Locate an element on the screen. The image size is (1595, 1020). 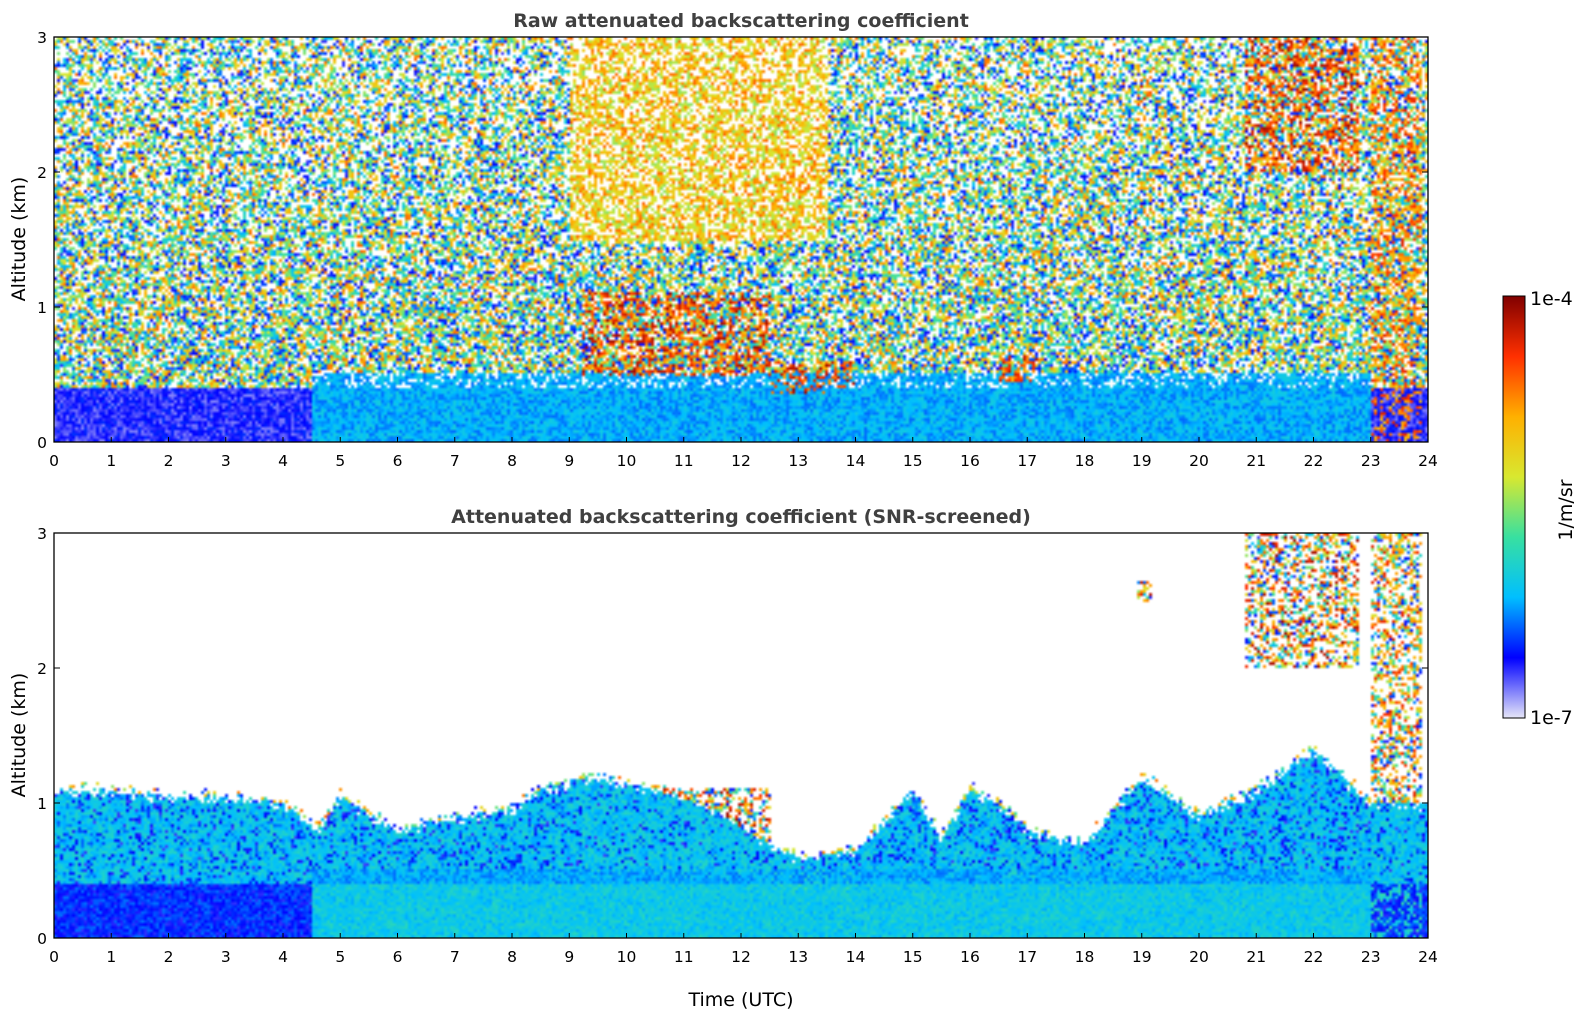
bottom-y-axis-label: Altitude (km) is located at coordinates (19, 735).